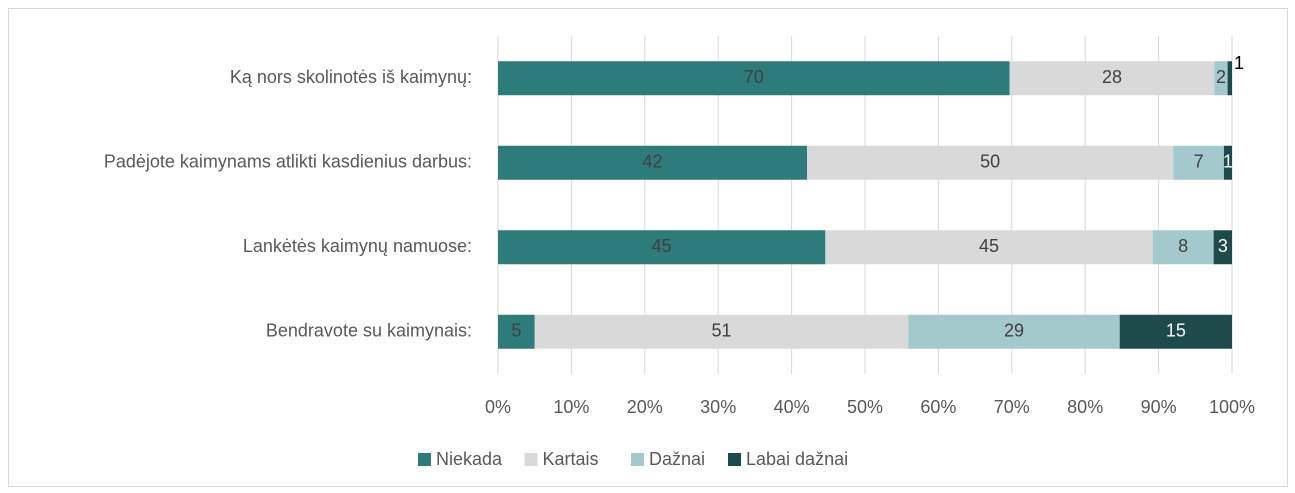  Describe the element at coordinates (357, 246) in the screenshot. I see `category-label: Lankėtės kaimynų namuose:` at that location.